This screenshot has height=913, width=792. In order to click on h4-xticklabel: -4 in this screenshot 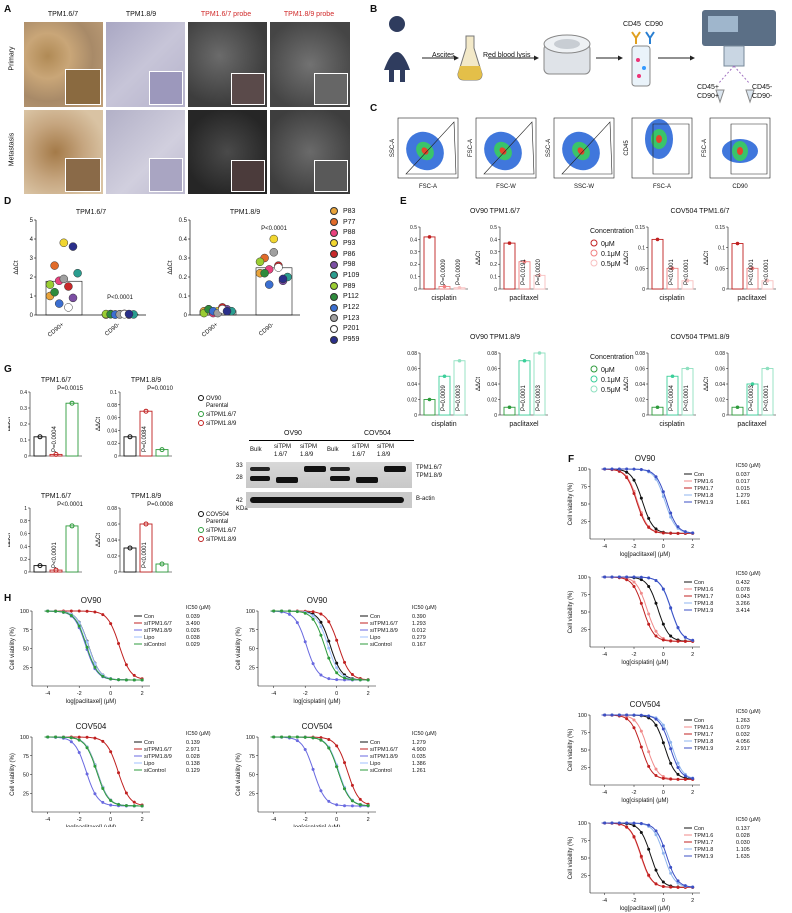, I will do `click(273, 820)`.